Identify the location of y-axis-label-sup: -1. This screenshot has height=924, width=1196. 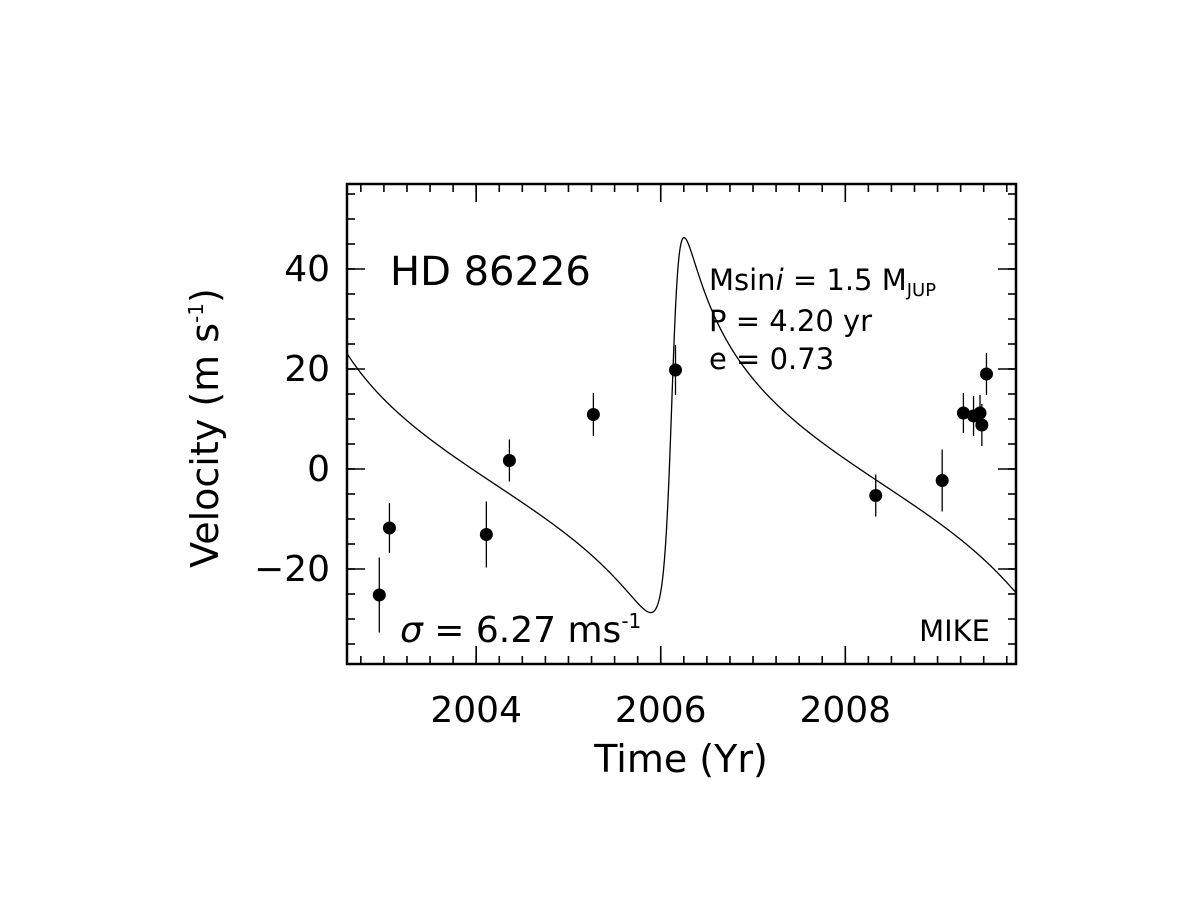
(196, 313).